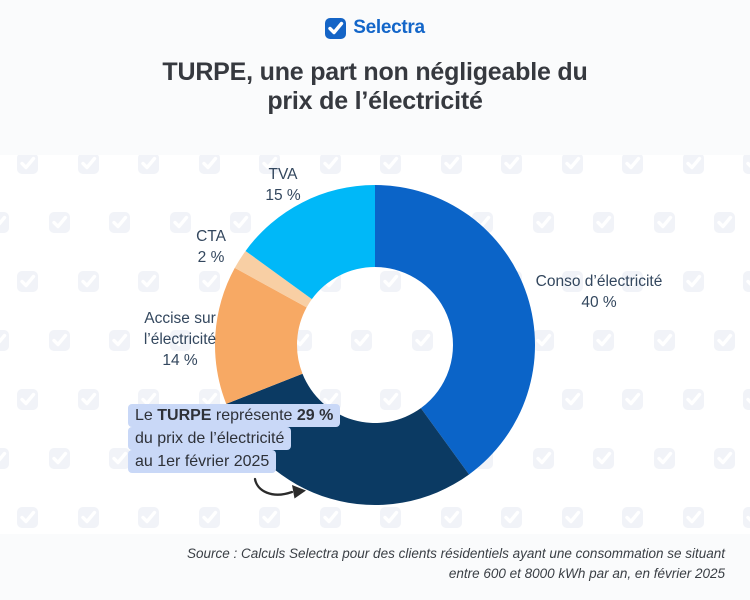 The width and height of the screenshot is (750, 600). I want to click on callout-line: Le TURPE représente 29 %, so click(234, 415).